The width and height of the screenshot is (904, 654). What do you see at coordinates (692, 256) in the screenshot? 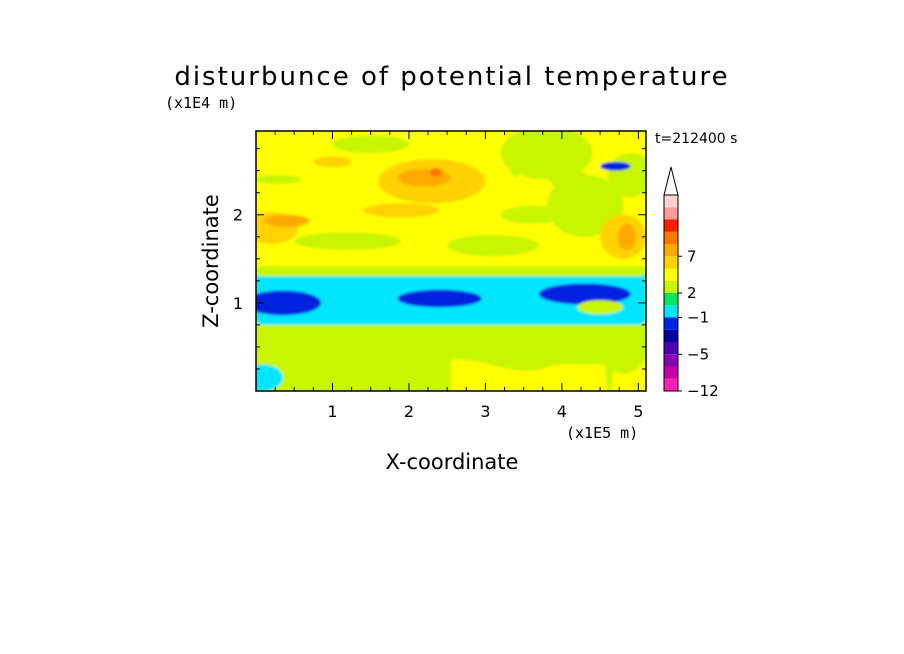
I see `colorbar-label: 7` at bounding box center [692, 256].